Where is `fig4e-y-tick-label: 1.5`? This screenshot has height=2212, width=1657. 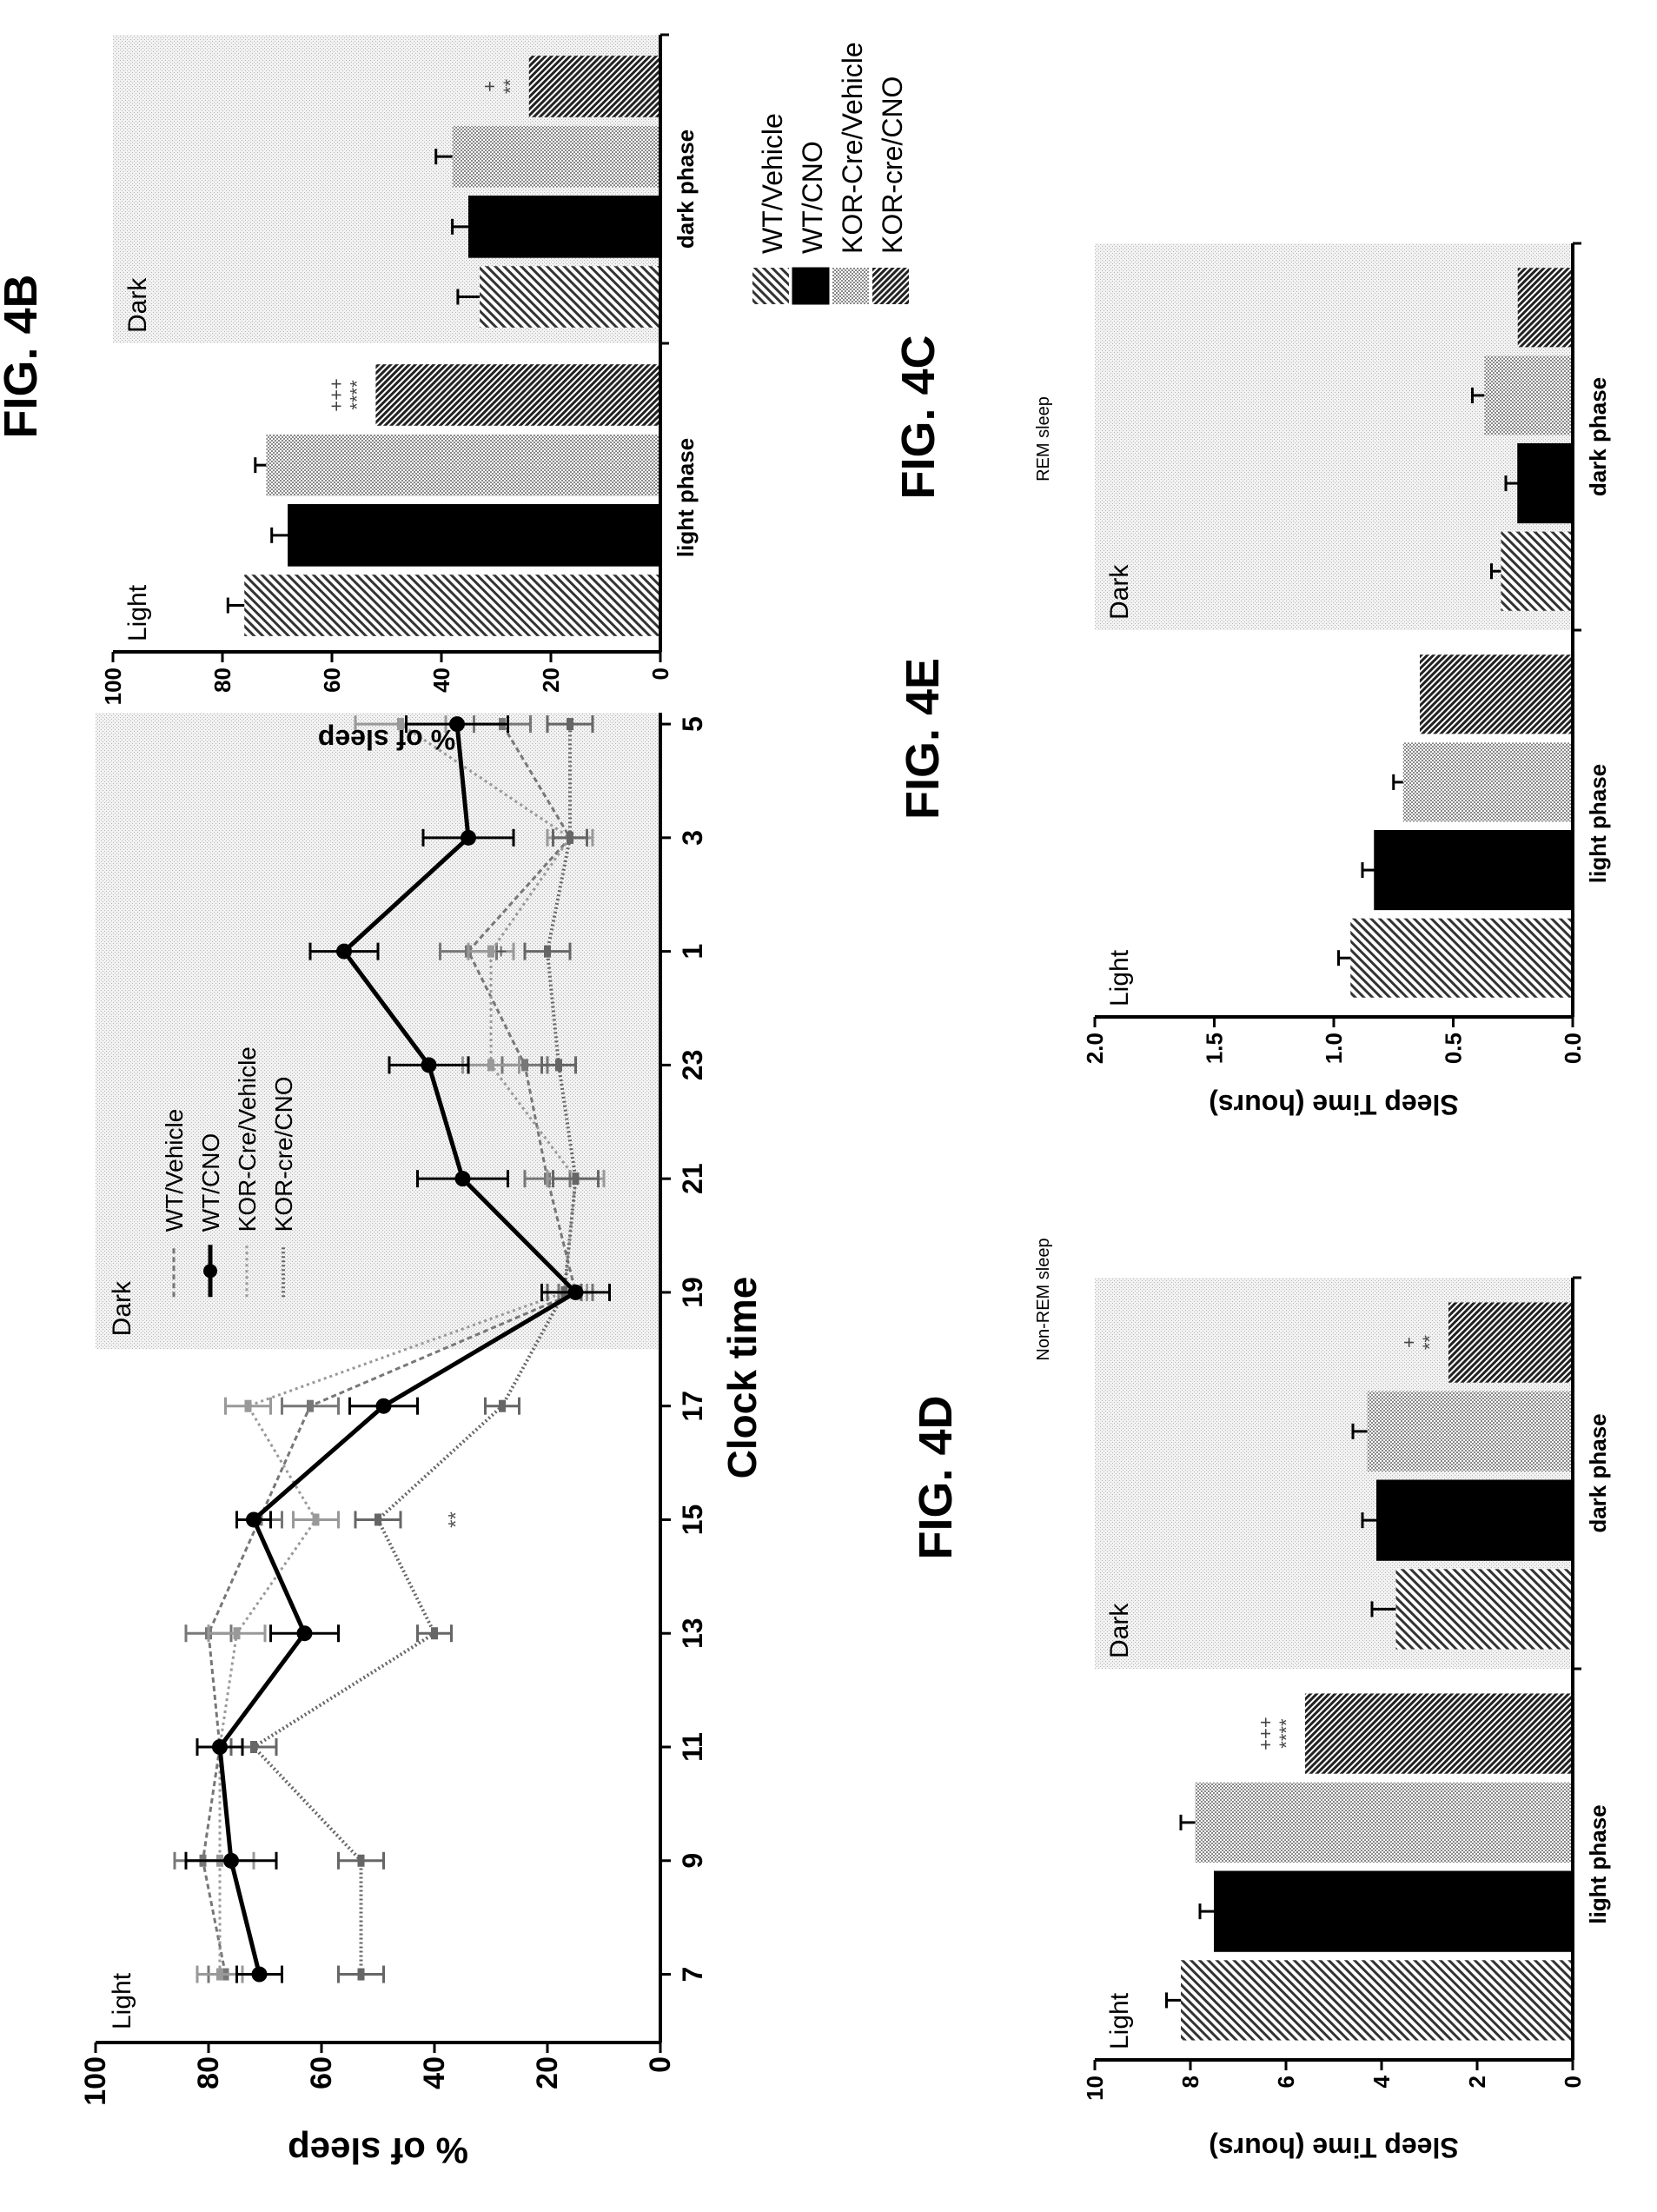
fig4e-y-tick-label: 1.5 is located at coordinates (1215, 1048).